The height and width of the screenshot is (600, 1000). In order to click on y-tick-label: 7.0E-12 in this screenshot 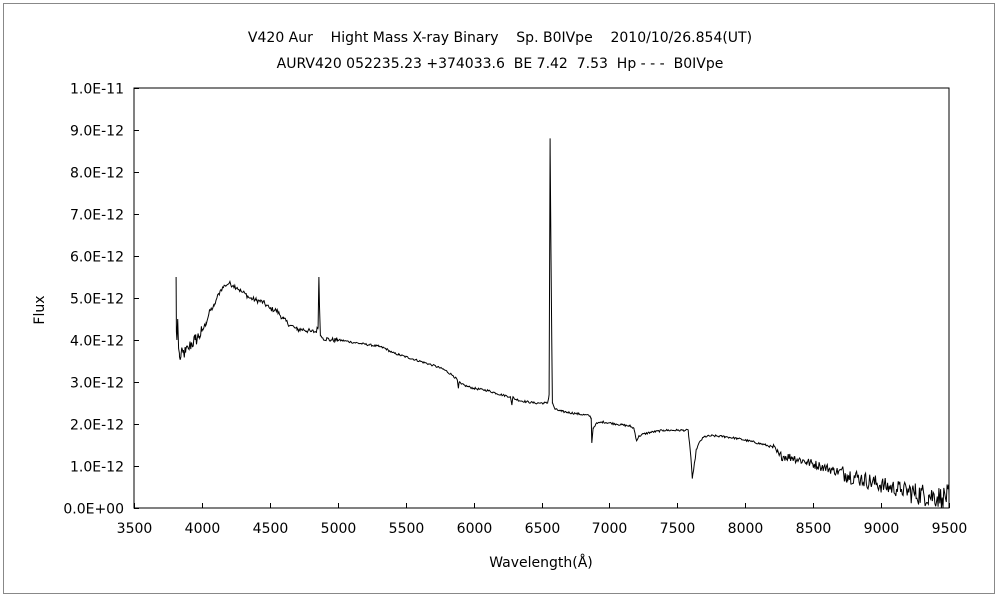, I will do `click(97, 216)`.